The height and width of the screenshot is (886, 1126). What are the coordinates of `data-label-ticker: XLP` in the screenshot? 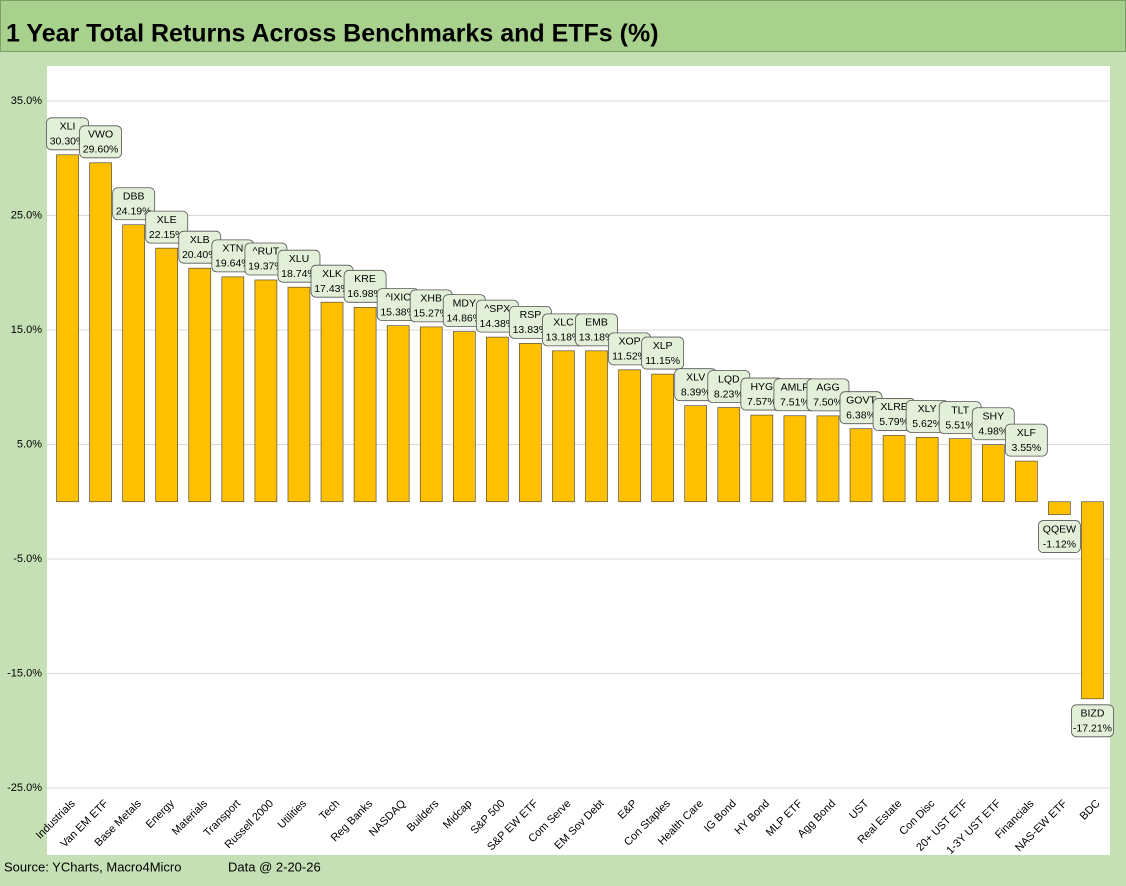 It's located at (663, 346).